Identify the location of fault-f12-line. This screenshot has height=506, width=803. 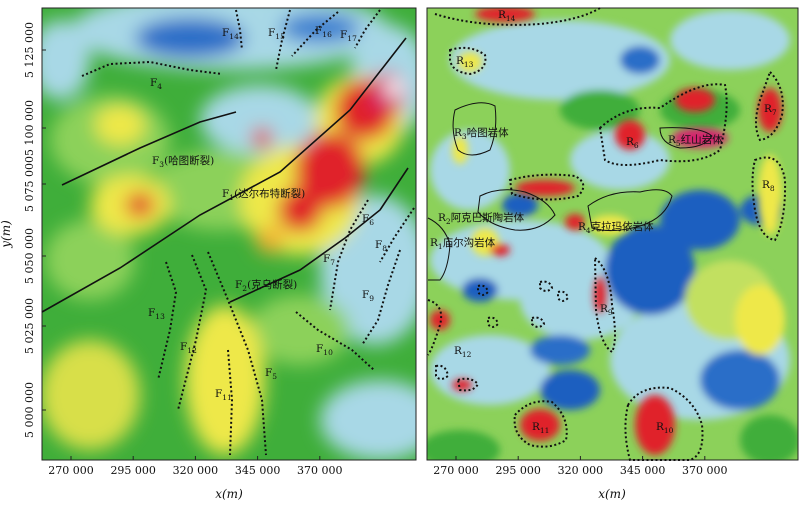
(192, 332).